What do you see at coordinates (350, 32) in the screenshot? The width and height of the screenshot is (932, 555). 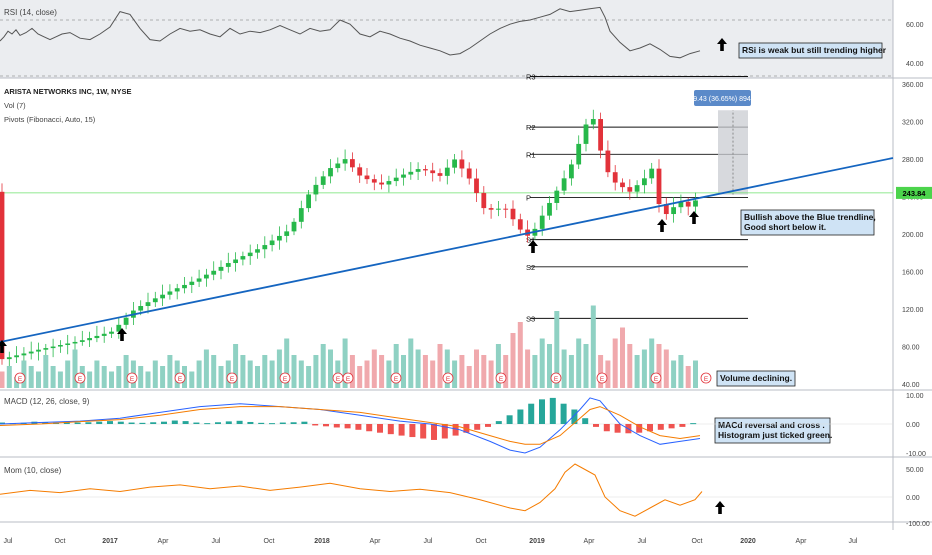 I see `rsi-line` at bounding box center [350, 32].